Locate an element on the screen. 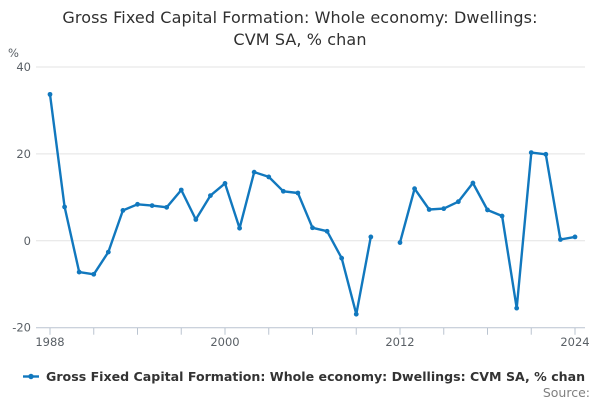  y-axis-unit-label: % is located at coordinates (13, 53).